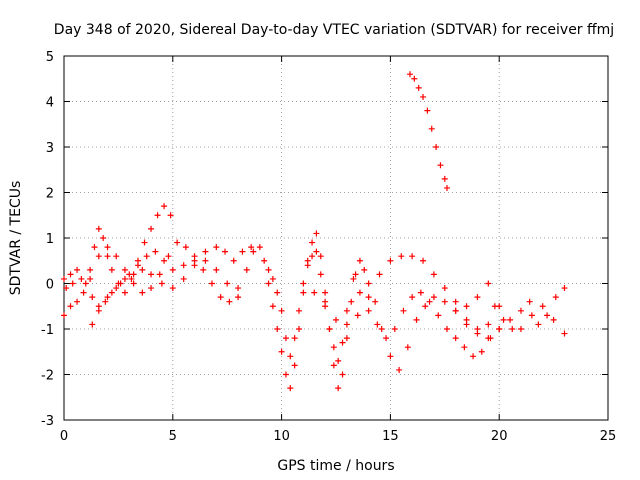 This screenshot has height=480, width=640. I want to click on x-tick-label: 0, so click(64, 436).